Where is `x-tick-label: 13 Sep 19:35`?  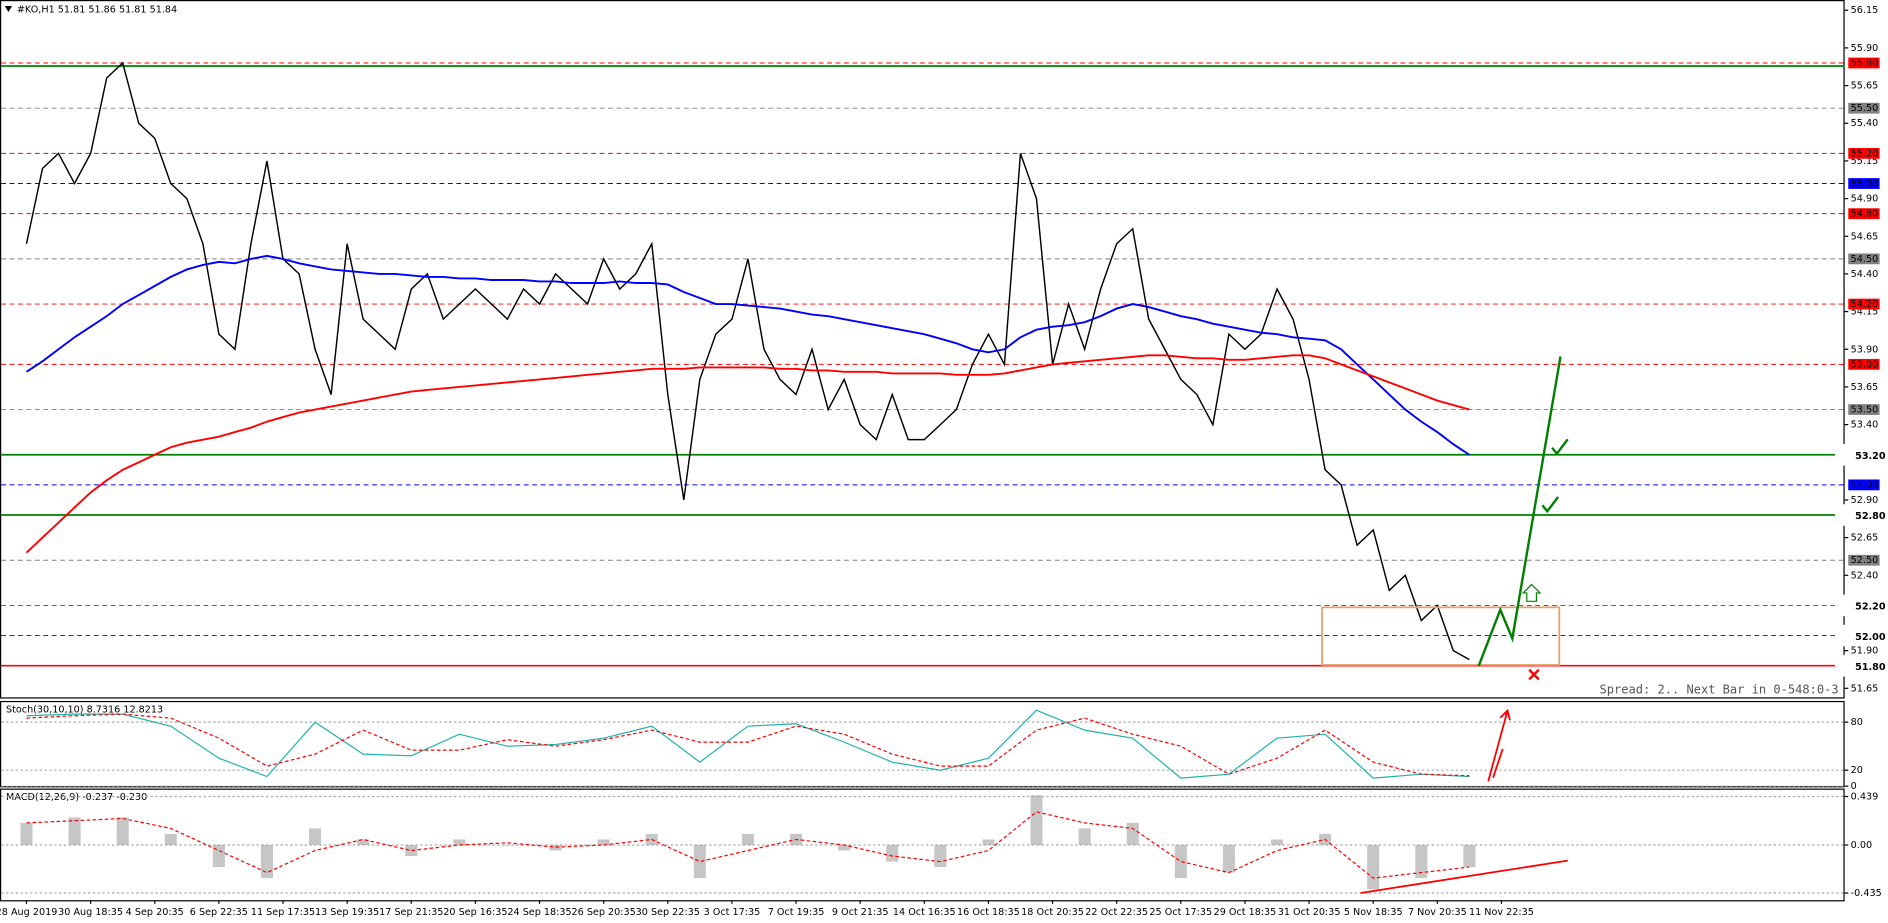 x-tick-label: 13 Sep 19:35 is located at coordinates (347, 912).